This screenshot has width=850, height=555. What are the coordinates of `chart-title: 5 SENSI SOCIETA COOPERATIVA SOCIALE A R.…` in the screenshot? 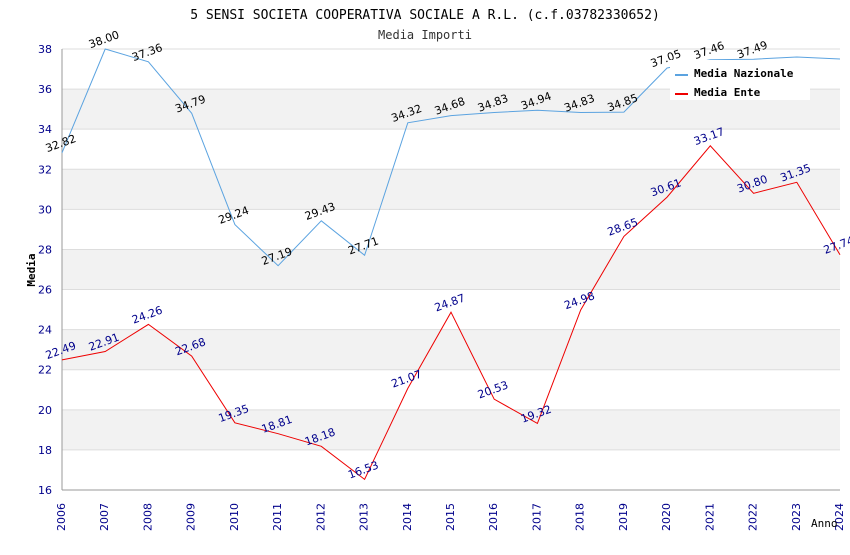 It's located at (425, 15).